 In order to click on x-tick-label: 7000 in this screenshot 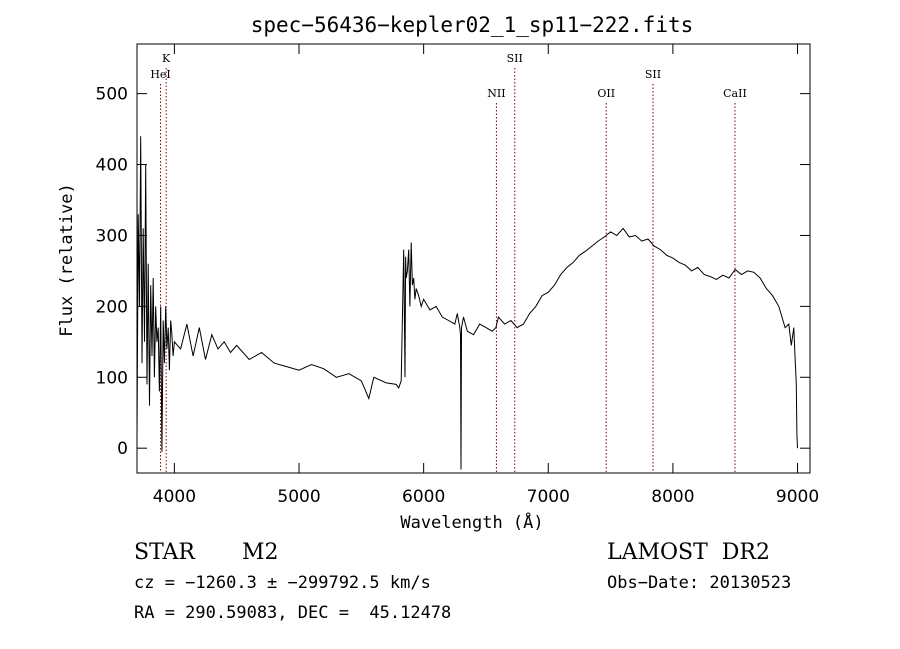, I will do `click(548, 497)`.